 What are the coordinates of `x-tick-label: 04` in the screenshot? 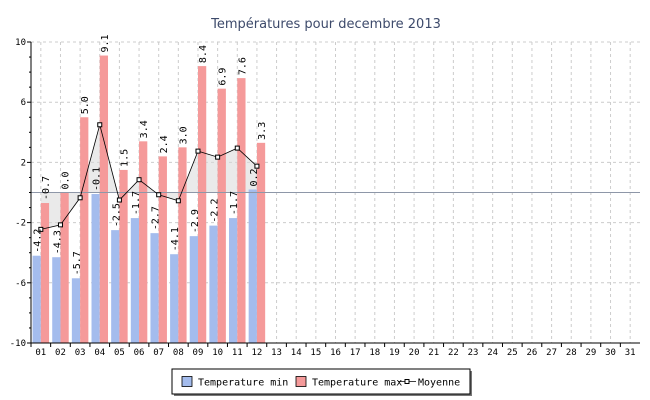 It's located at (99, 353).